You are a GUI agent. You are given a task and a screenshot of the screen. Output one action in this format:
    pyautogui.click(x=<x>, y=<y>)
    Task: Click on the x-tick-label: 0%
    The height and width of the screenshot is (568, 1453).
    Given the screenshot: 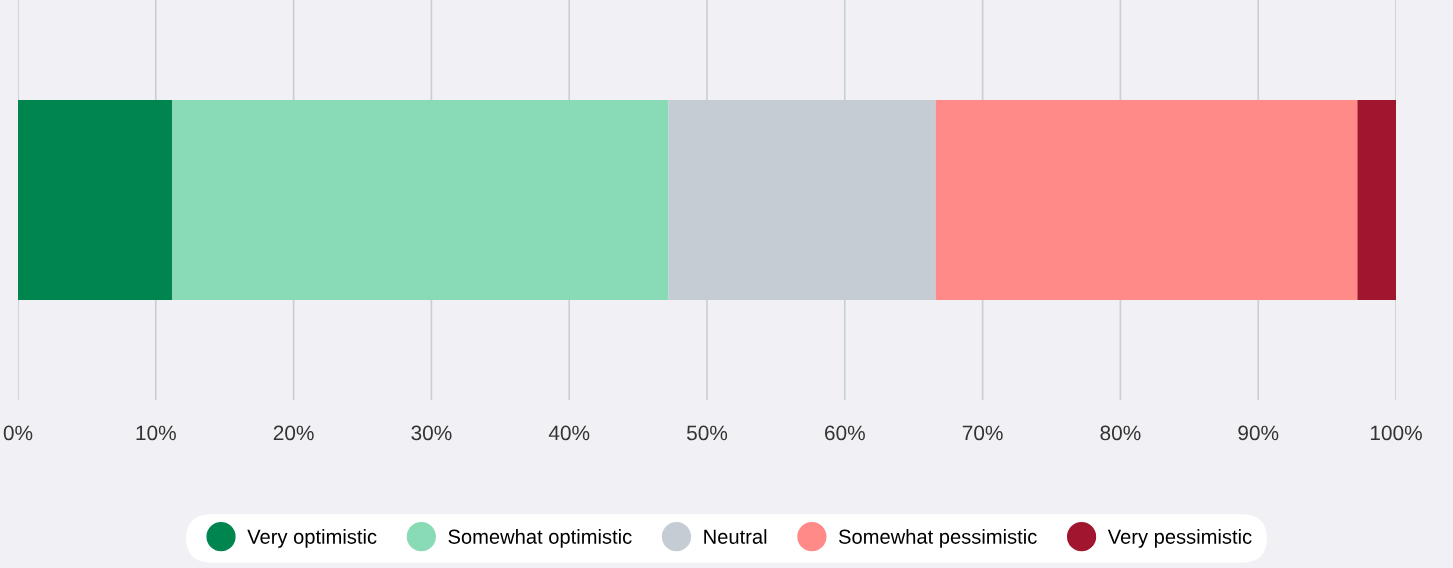 What is the action you would take?
    pyautogui.click(x=18, y=433)
    